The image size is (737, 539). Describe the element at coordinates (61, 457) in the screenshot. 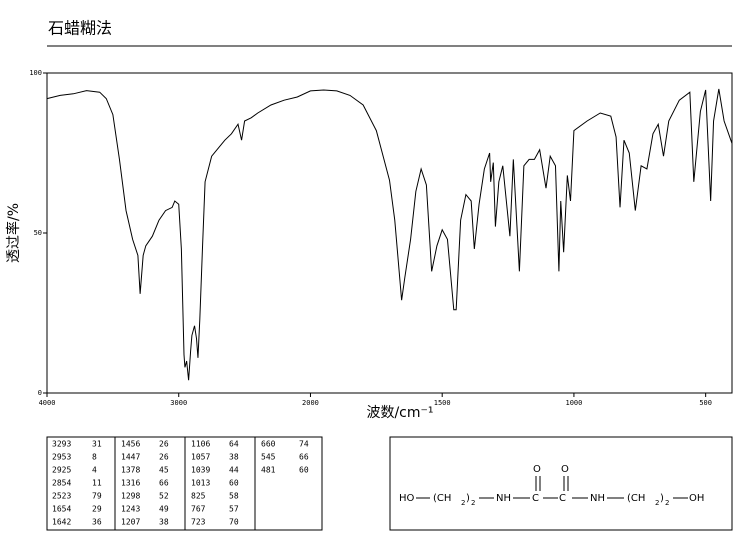

I see `peak-table-cell: 2953` at that location.